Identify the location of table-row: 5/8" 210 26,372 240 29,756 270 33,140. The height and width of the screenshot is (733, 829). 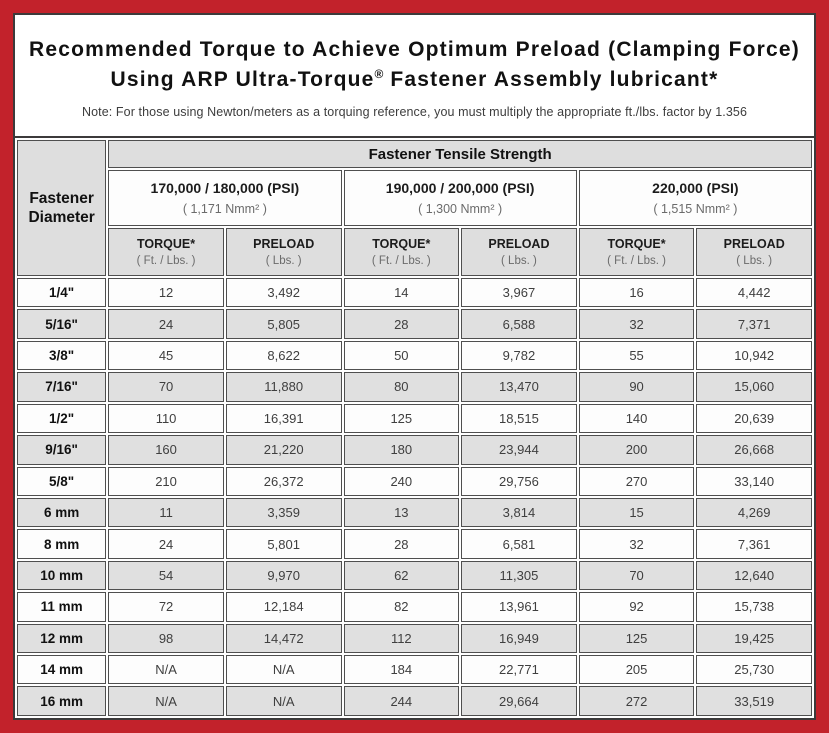
(414, 481).